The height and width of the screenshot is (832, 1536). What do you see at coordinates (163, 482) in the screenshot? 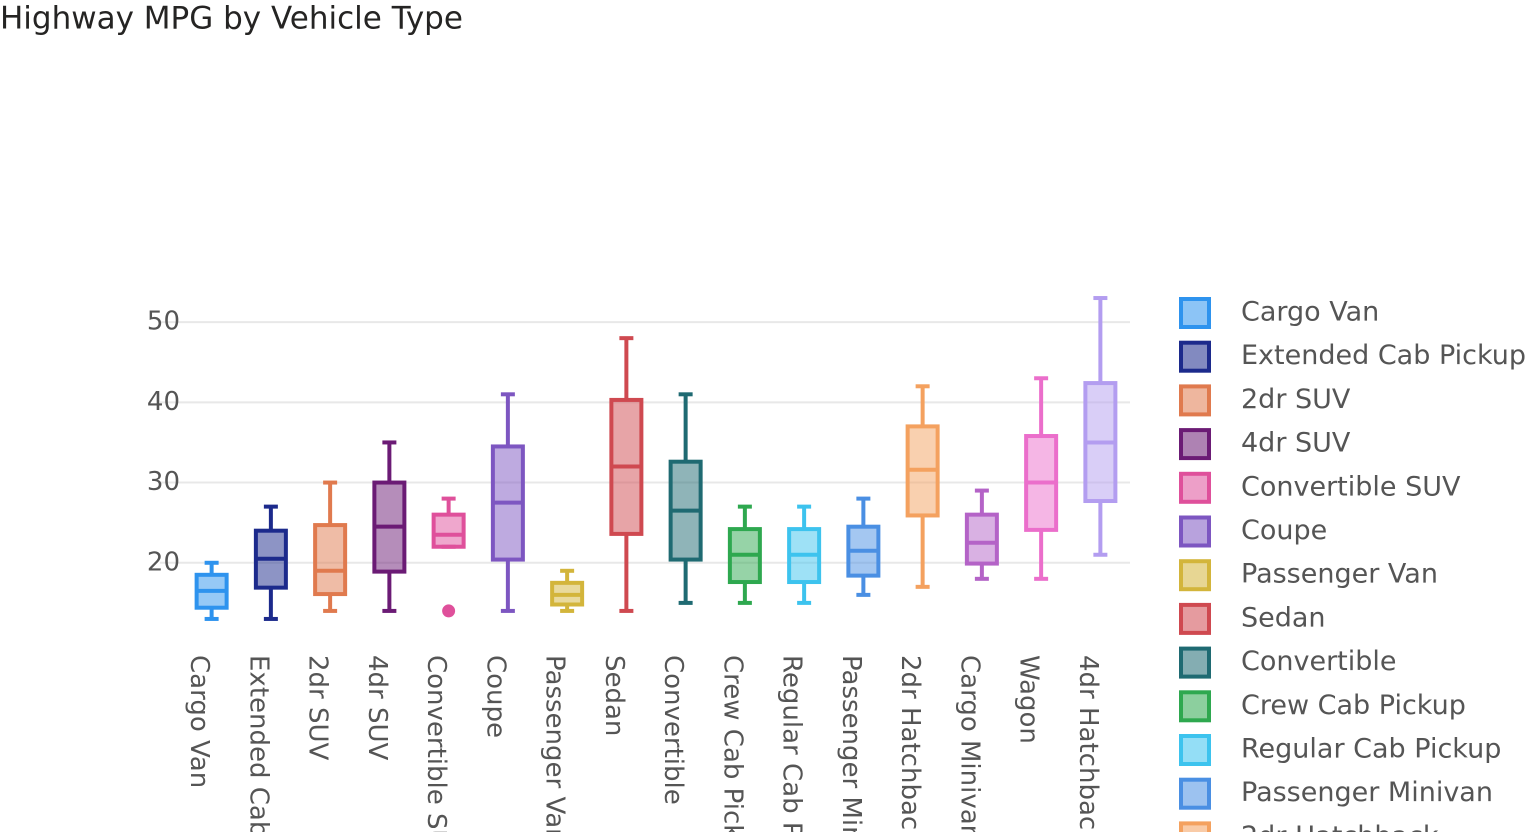
I see `y-tick-label: 30` at bounding box center [163, 482].